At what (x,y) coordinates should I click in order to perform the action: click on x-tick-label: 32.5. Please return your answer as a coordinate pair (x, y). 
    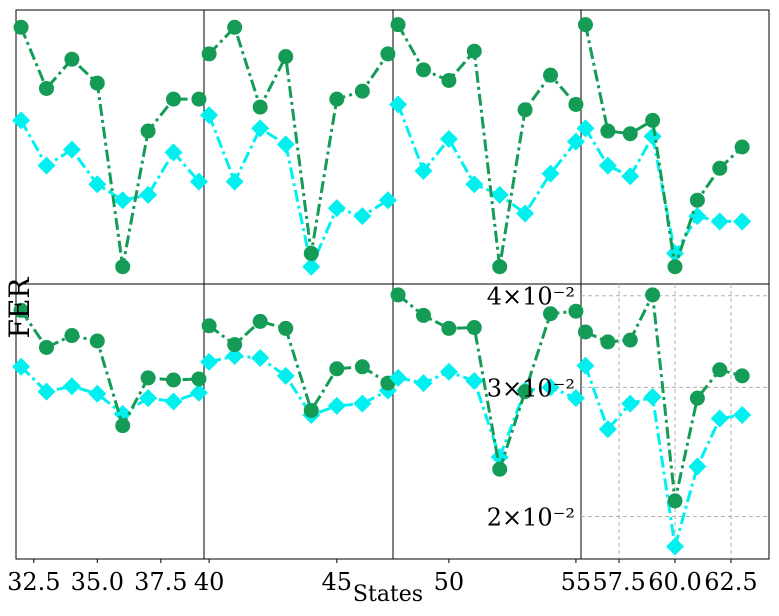
    Looking at the image, I should click on (33, 582).